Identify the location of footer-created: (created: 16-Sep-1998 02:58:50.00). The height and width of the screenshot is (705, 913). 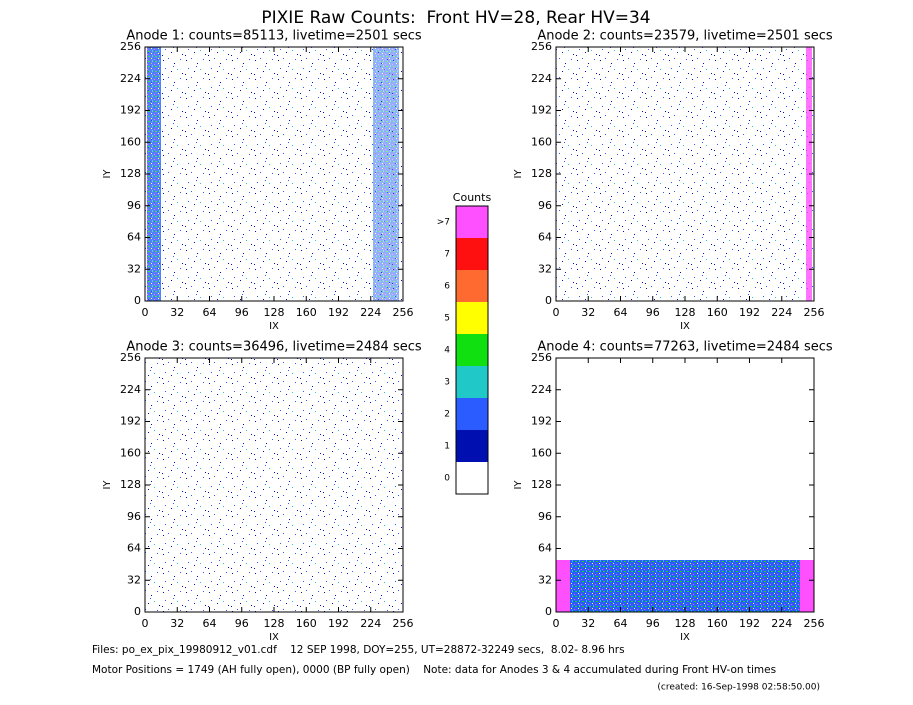
(738, 688).